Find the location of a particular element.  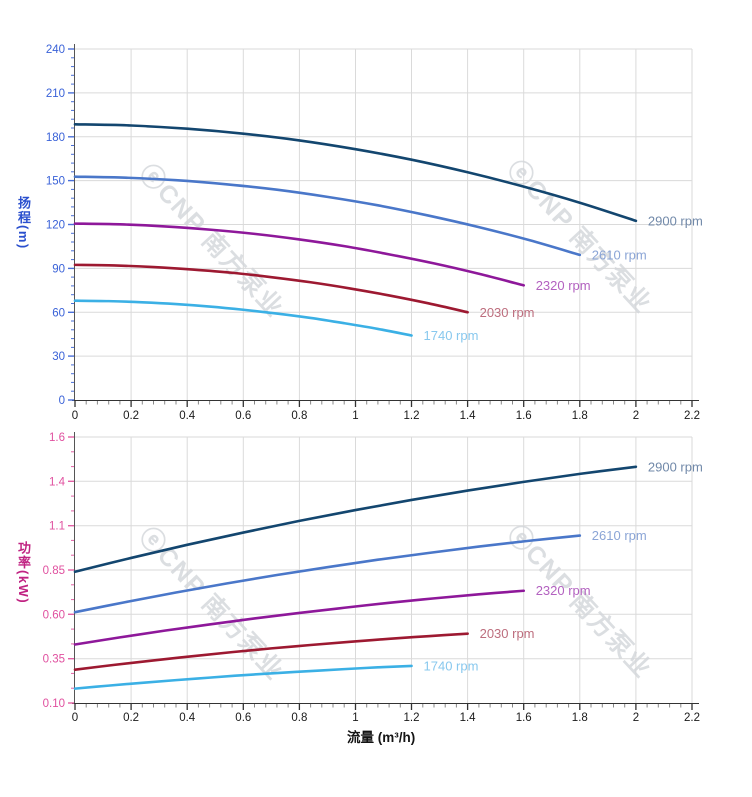

y-tick-label: 0.85 is located at coordinates (54, 571).